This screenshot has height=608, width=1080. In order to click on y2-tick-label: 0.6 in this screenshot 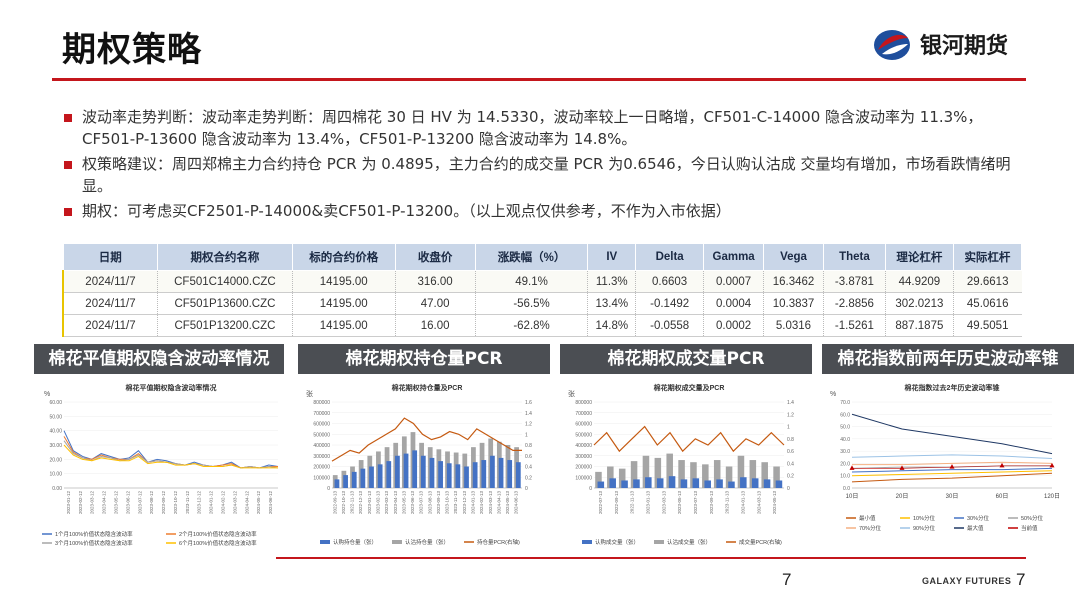, I will do `click(528, 457)`.